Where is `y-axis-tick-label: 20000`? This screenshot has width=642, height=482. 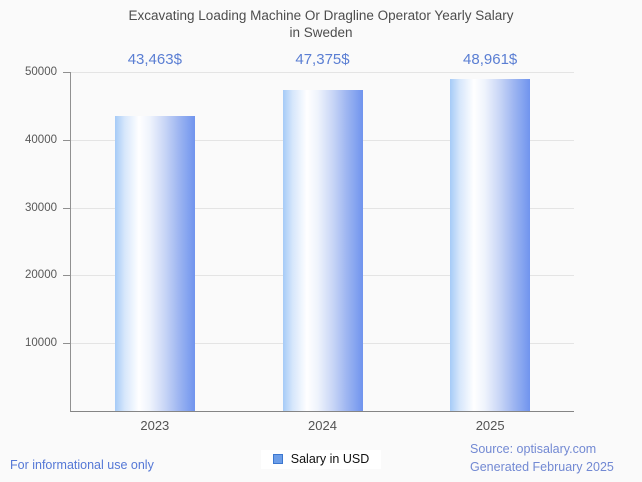
y-axis-tick-label: 20000 is located at coordinates (41, 275).